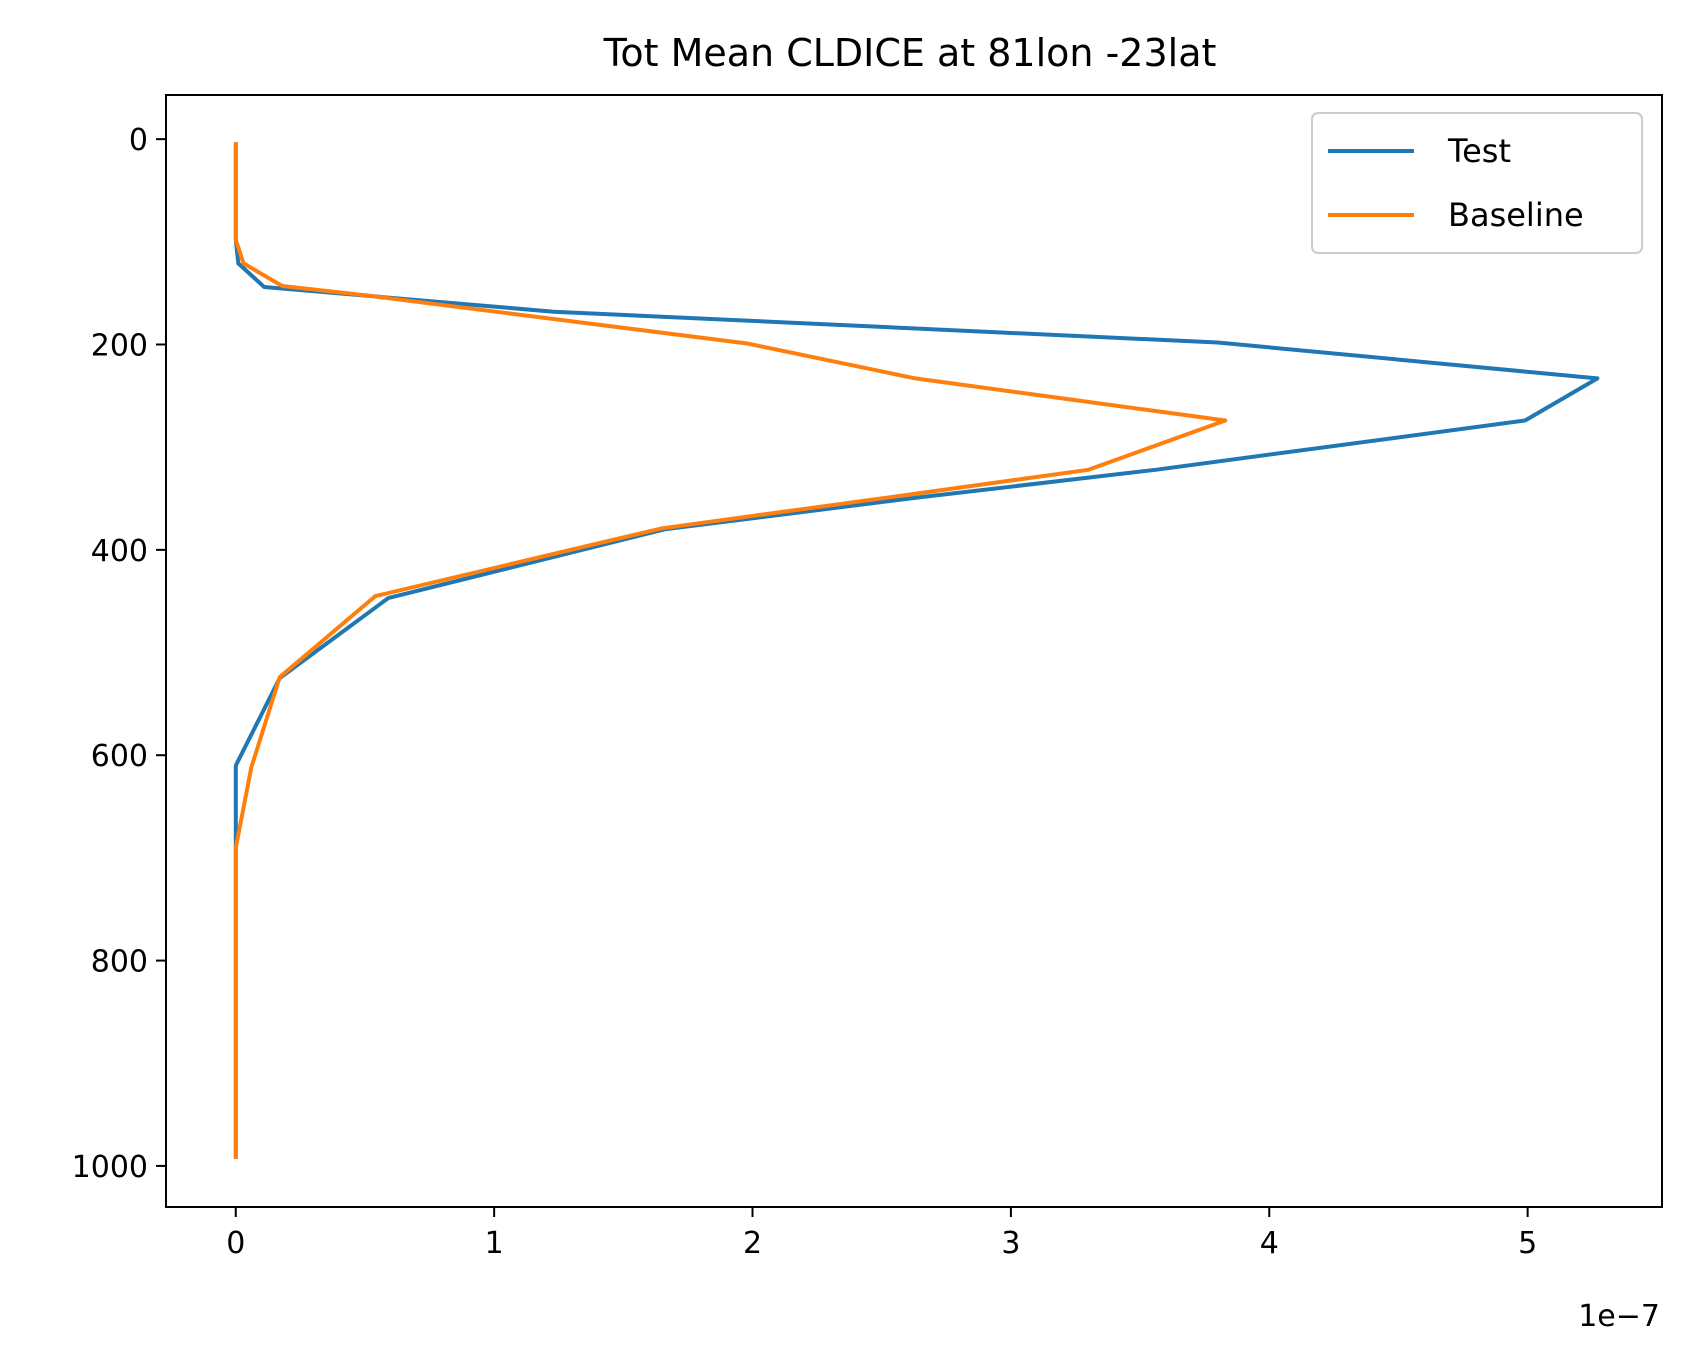 This screenshot has width=1683, height=1357. I want to click on y-tick-label: 1000, so click(110, 1167).